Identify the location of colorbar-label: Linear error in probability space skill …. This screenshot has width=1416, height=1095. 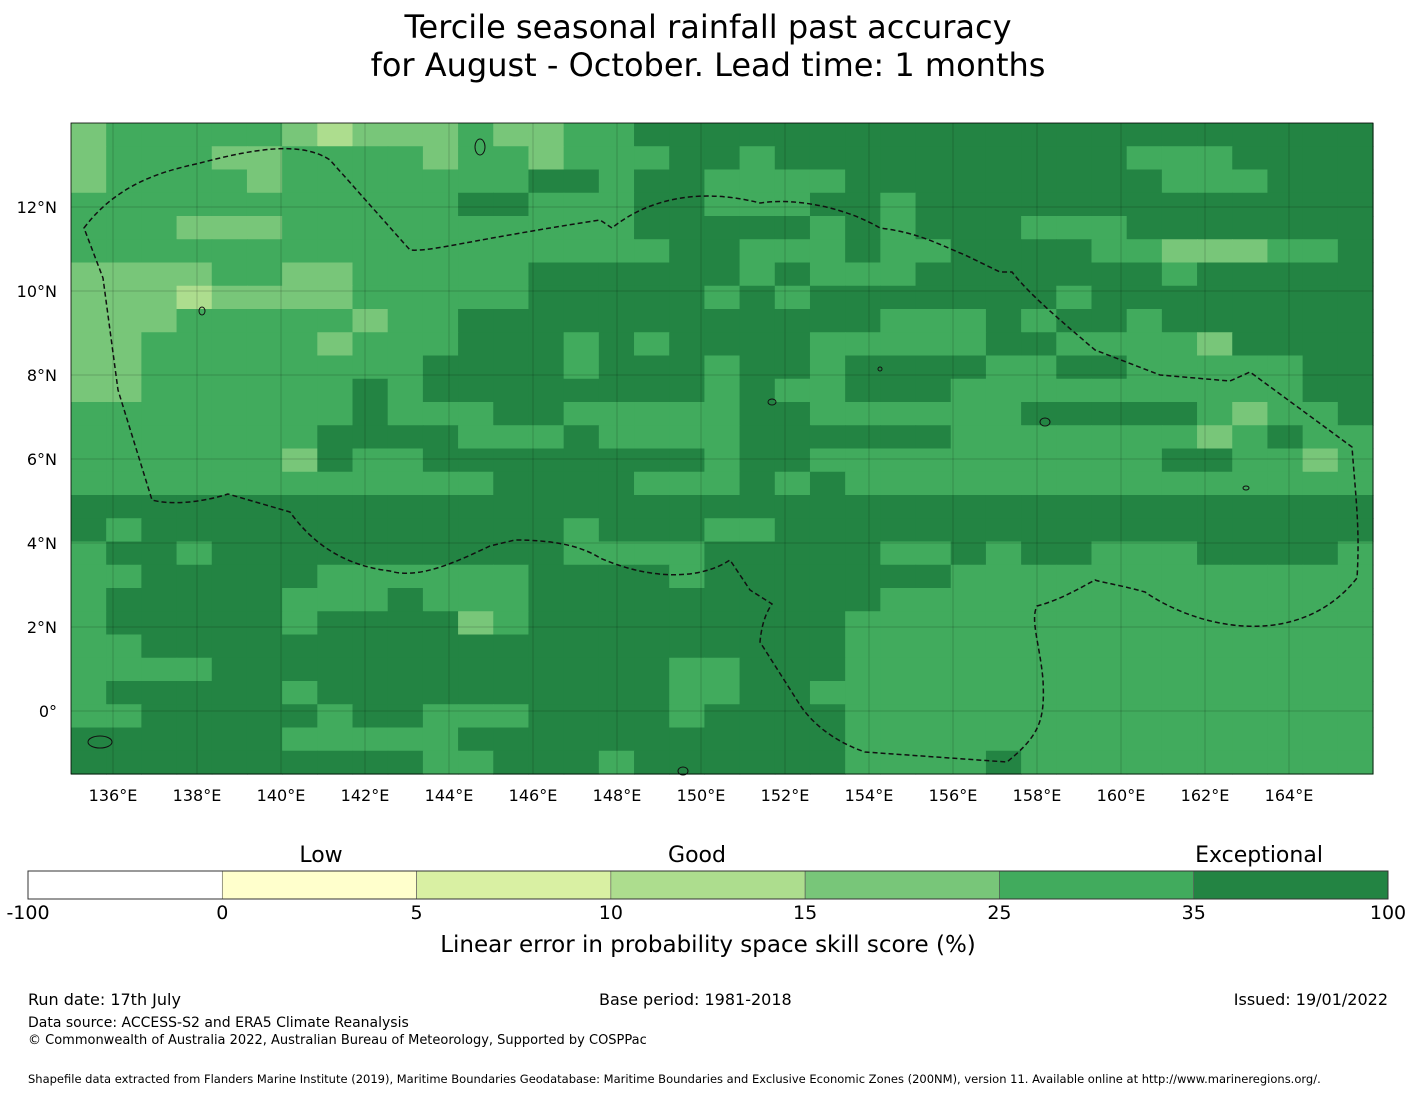
(708, 945).